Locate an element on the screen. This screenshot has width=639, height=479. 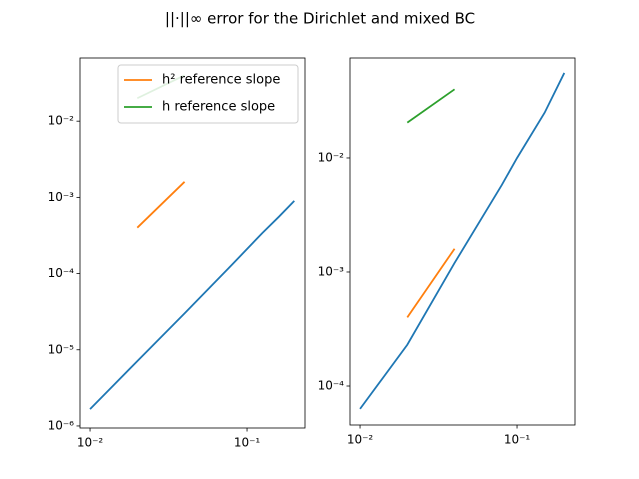
legend-box is located at coordinates (208, 94).